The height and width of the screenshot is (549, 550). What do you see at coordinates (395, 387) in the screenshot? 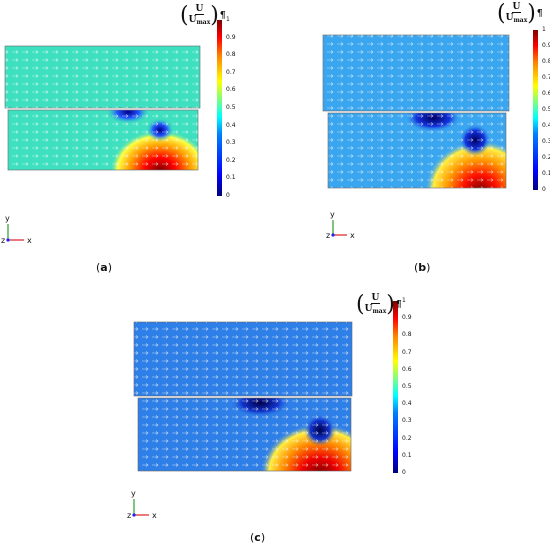
I see `colorbar-c` at bounding box center [395, 387].